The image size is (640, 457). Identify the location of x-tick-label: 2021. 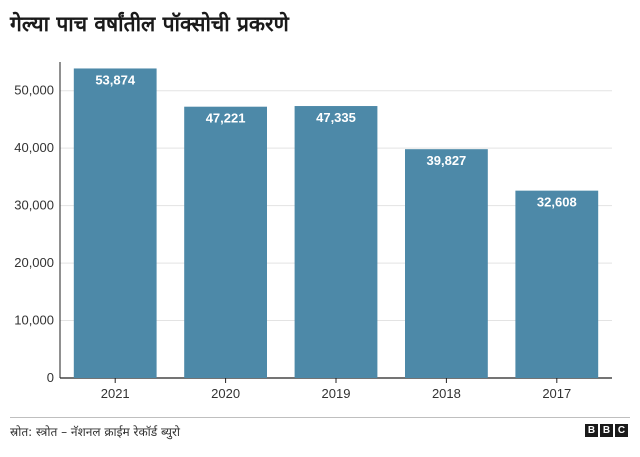
(115, 393).